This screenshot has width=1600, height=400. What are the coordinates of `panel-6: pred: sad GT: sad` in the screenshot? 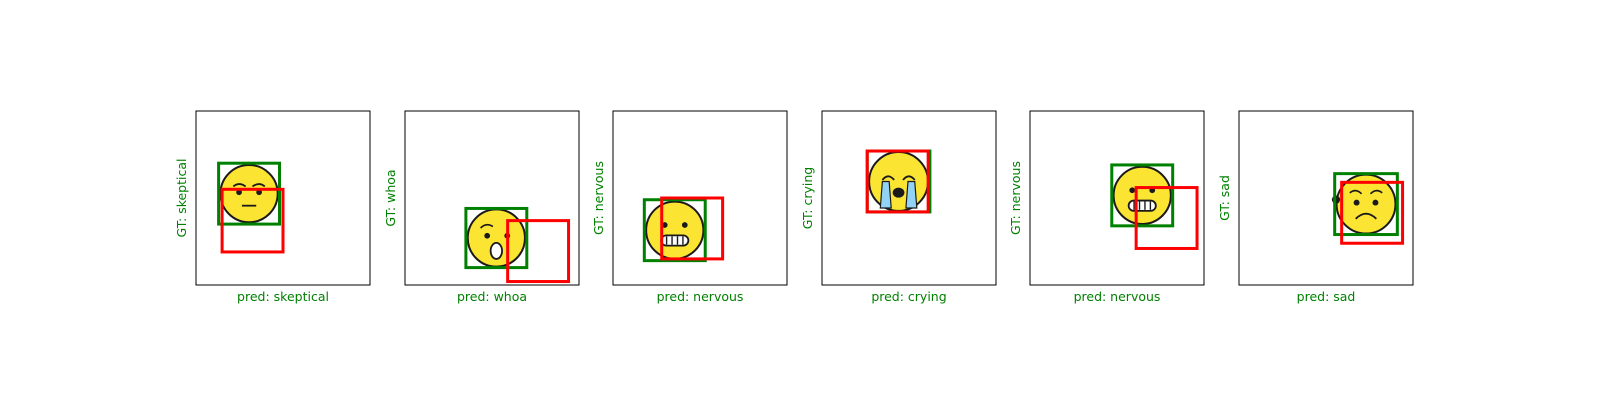 It's located at (1315, 207).